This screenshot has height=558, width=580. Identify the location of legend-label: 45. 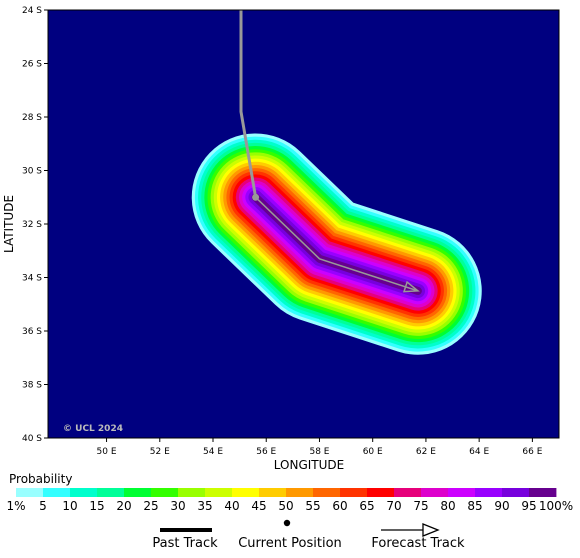
(258, 506).